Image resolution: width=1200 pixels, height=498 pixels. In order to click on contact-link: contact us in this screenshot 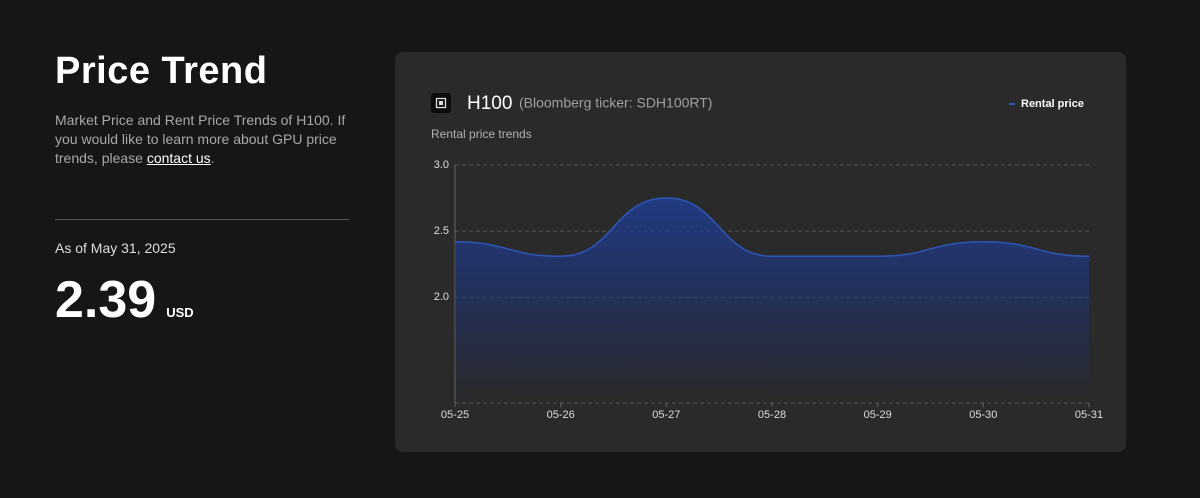, I will do `click(178, 158)`.